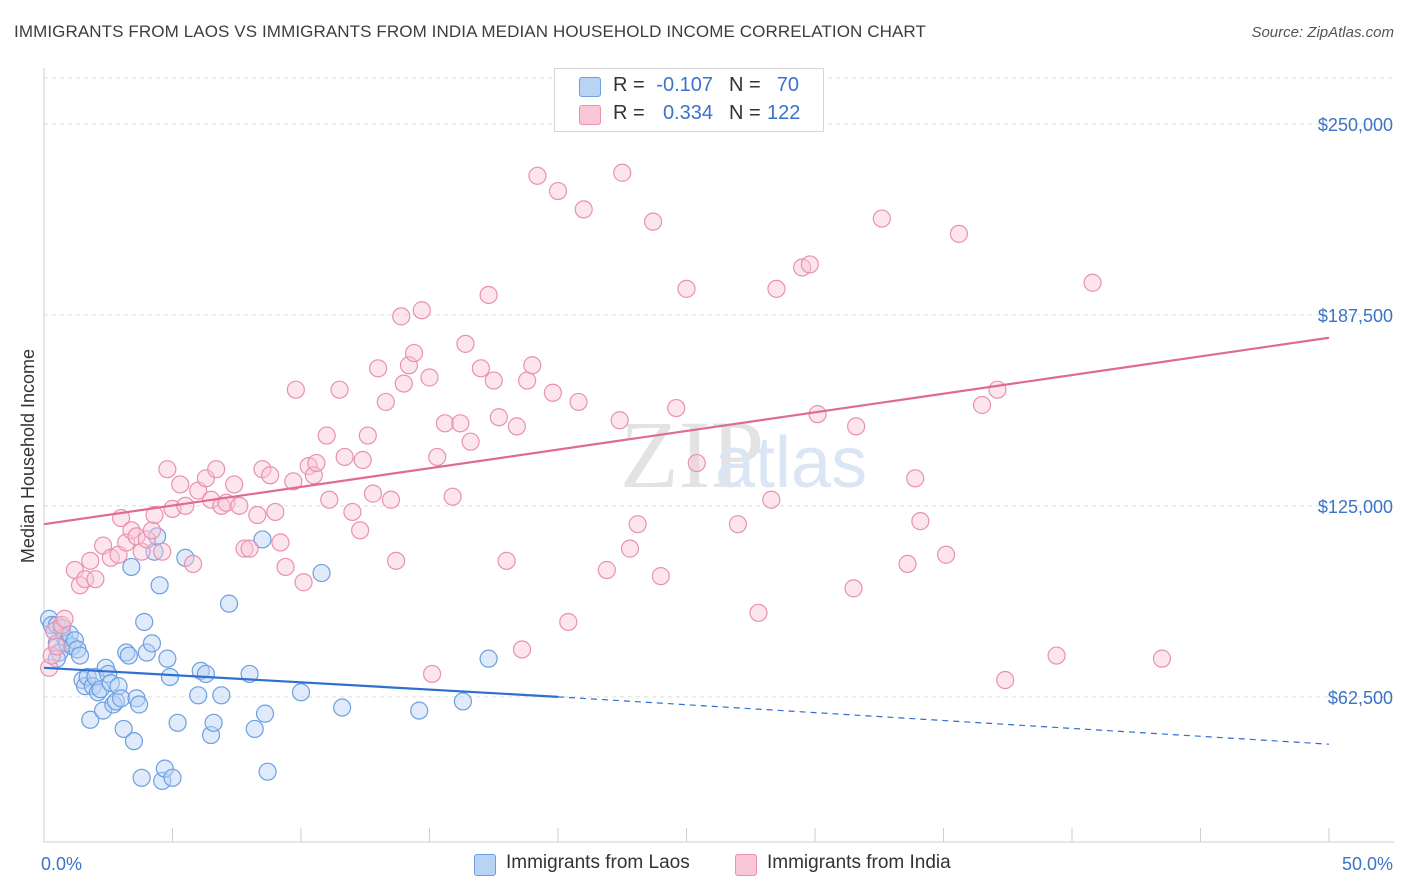 The image size is (1406, 892). What do you see at coordinates (1355, 125) in the screenshot?
I see `y-tick-label: $250,000` at bounding box center [1355, 125].